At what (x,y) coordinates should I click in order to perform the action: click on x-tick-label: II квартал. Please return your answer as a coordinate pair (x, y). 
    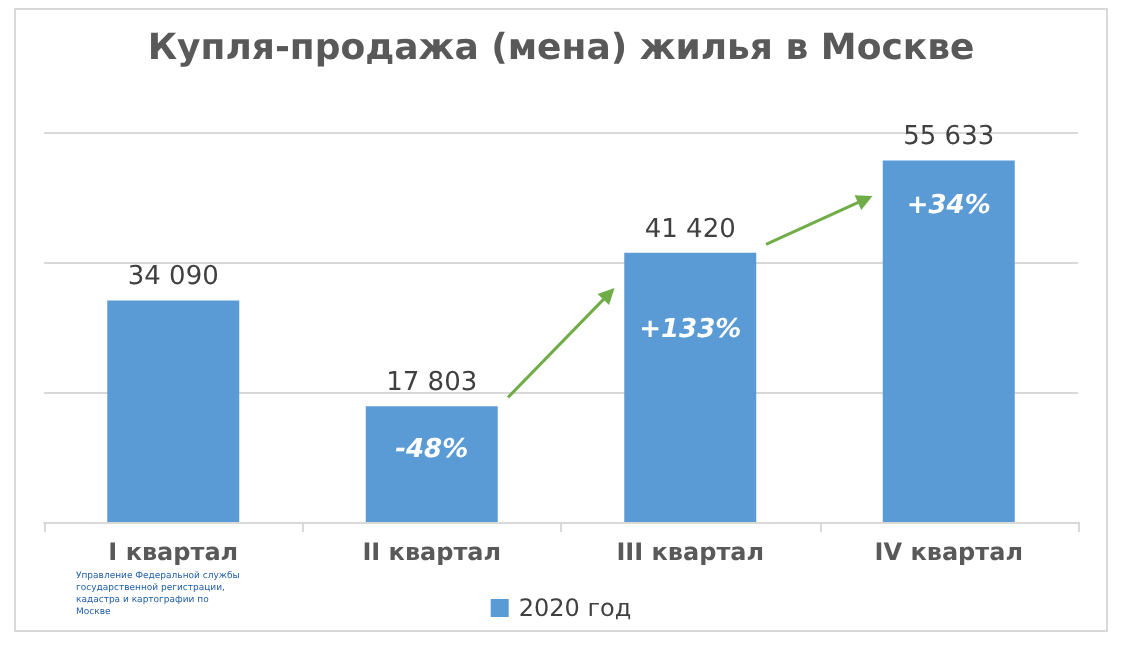
    Looking at the image, I should click on (432, 552).